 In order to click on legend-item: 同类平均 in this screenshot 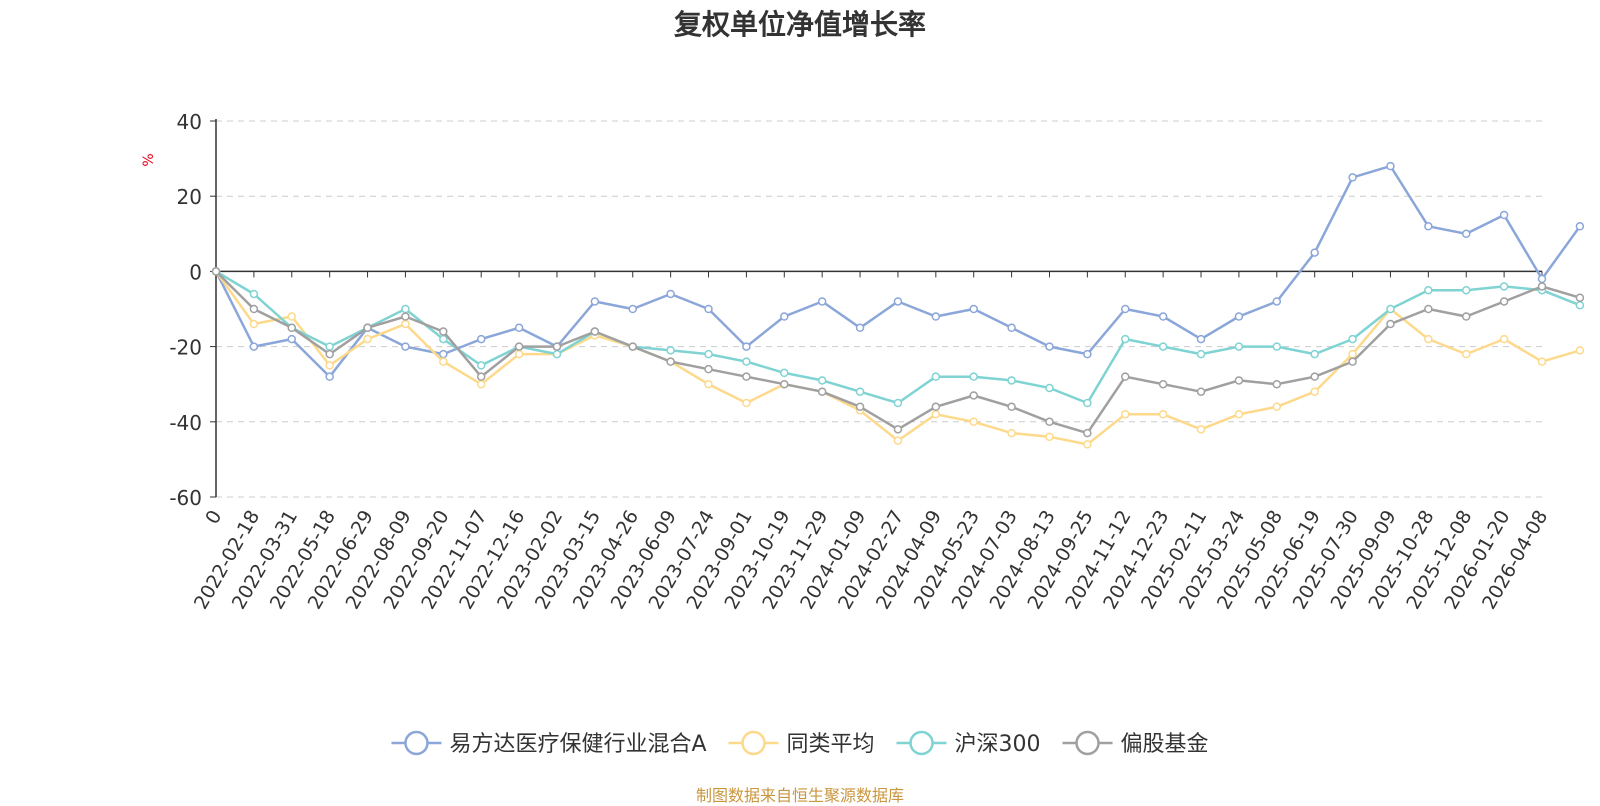, I will do `click(801, 743)`.